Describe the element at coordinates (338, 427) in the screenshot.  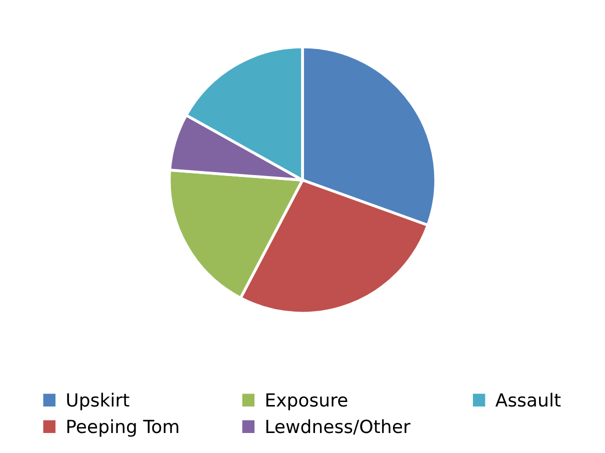
I see `legend-label: Lewdness/Other` at that location.